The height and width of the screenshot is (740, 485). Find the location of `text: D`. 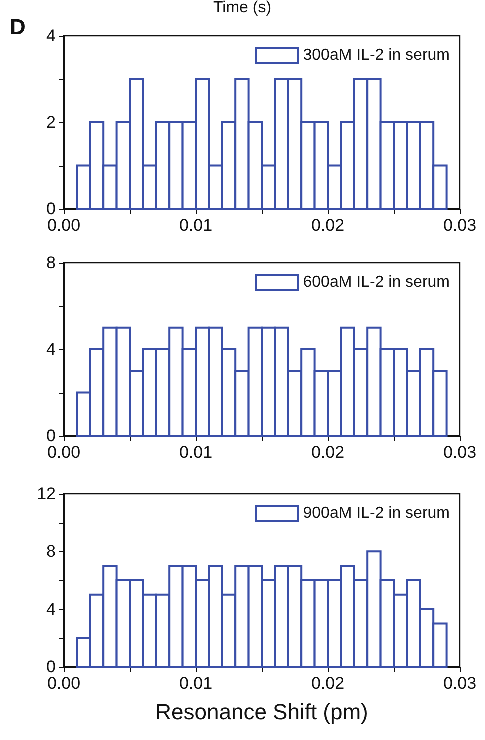

text: D is located at coordinates (18, 27).